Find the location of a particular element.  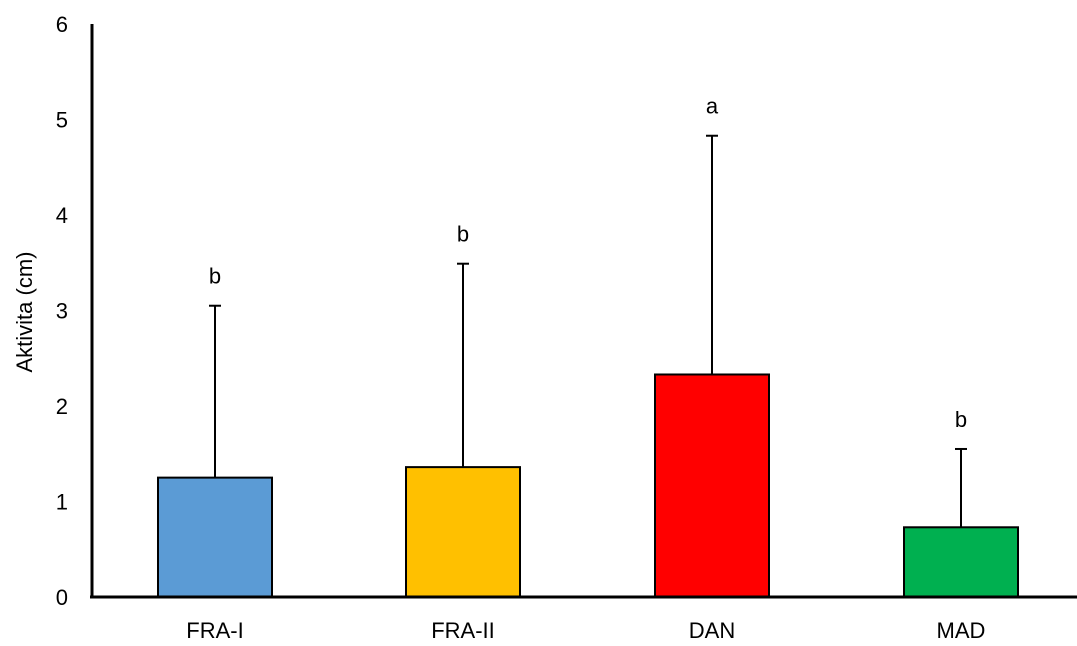

y-tick-label: 3 is located at coordinates (62, 311).